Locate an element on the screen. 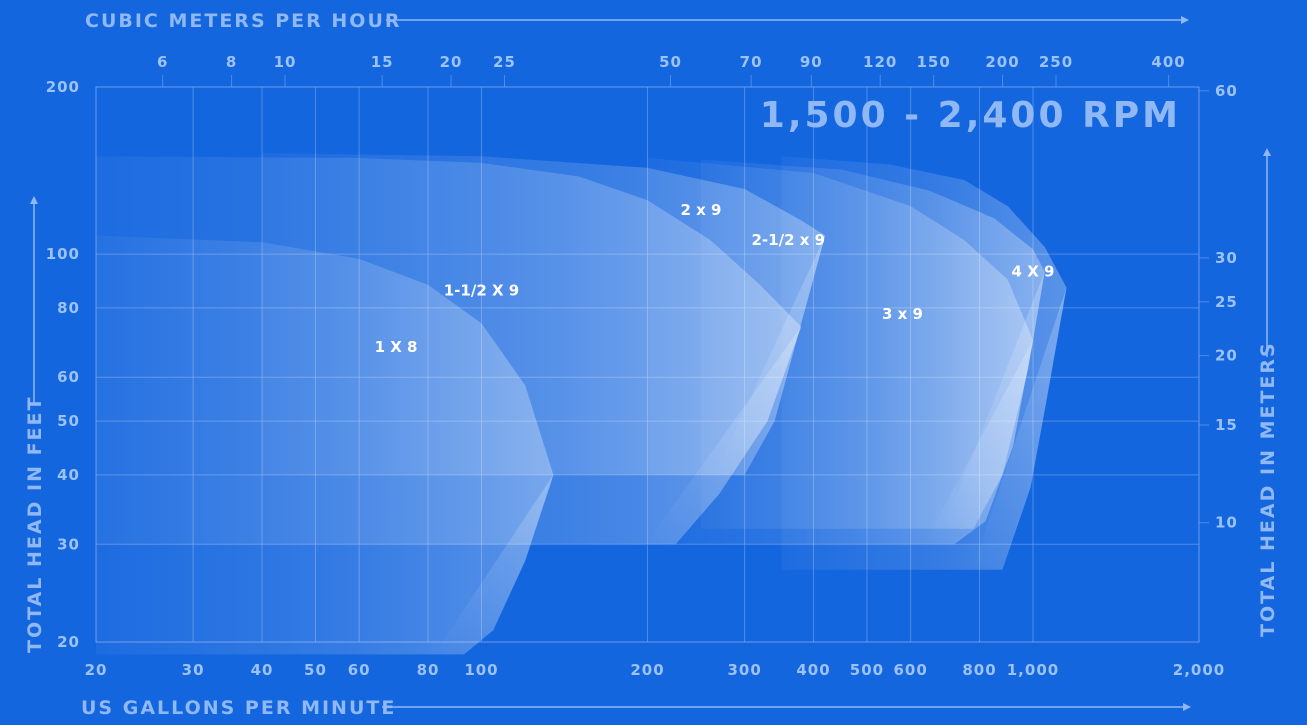 The height and width of the screenshot is (725, 1307). pump-curve-label: 3 x 9 is located at coordinates (902, 314).